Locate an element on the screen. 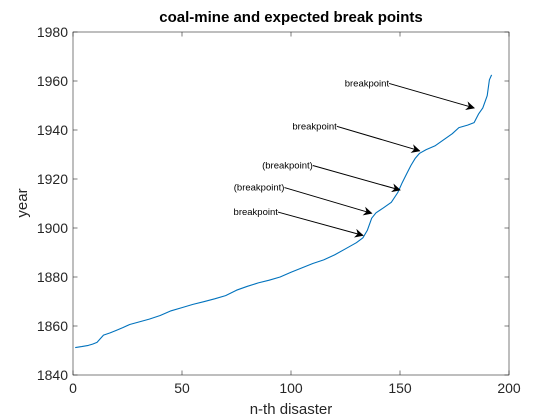 The image size is (560, 420). x-axis-label: n-th disaster is located at coordinates (291, 409).